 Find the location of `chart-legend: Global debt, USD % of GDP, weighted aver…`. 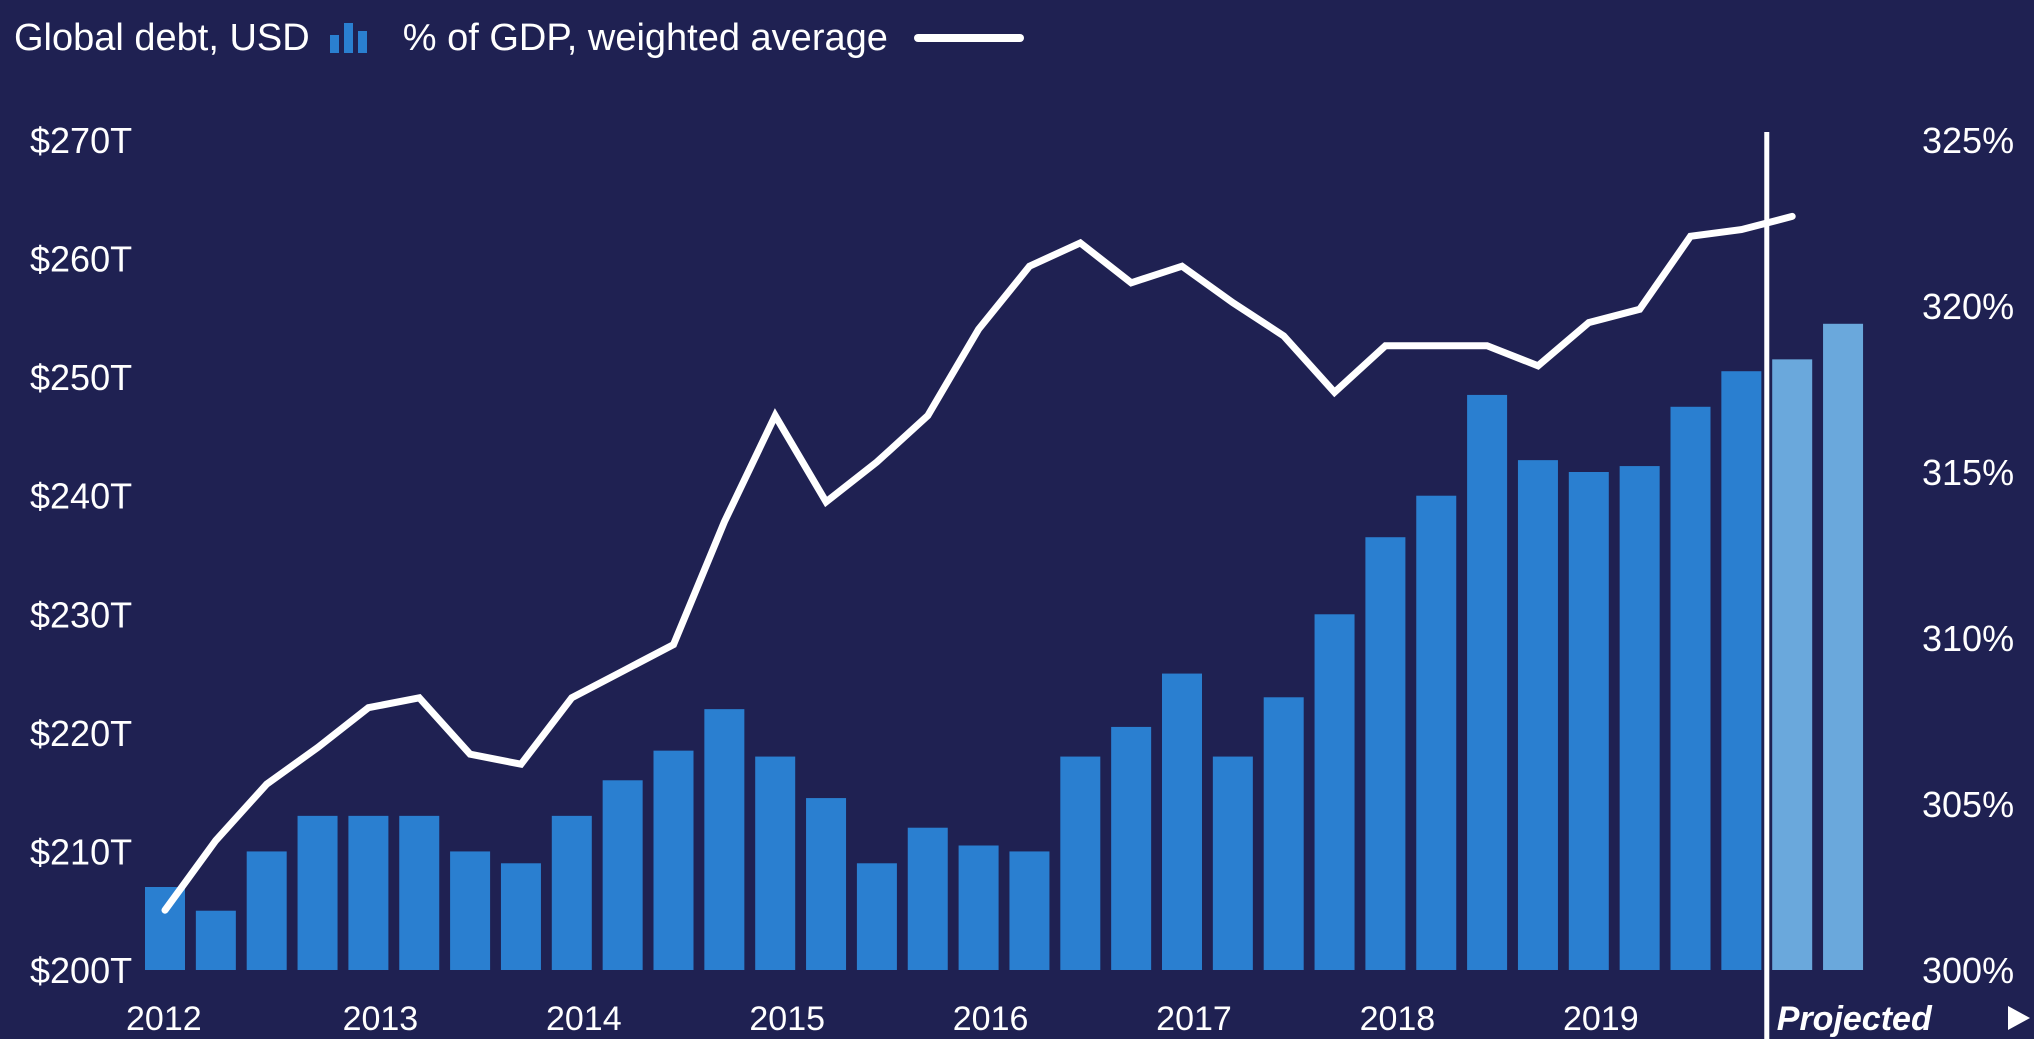

chart-legend: Global debt, USD % of GDP, weighted aver… is located at coordinates (519, 38).